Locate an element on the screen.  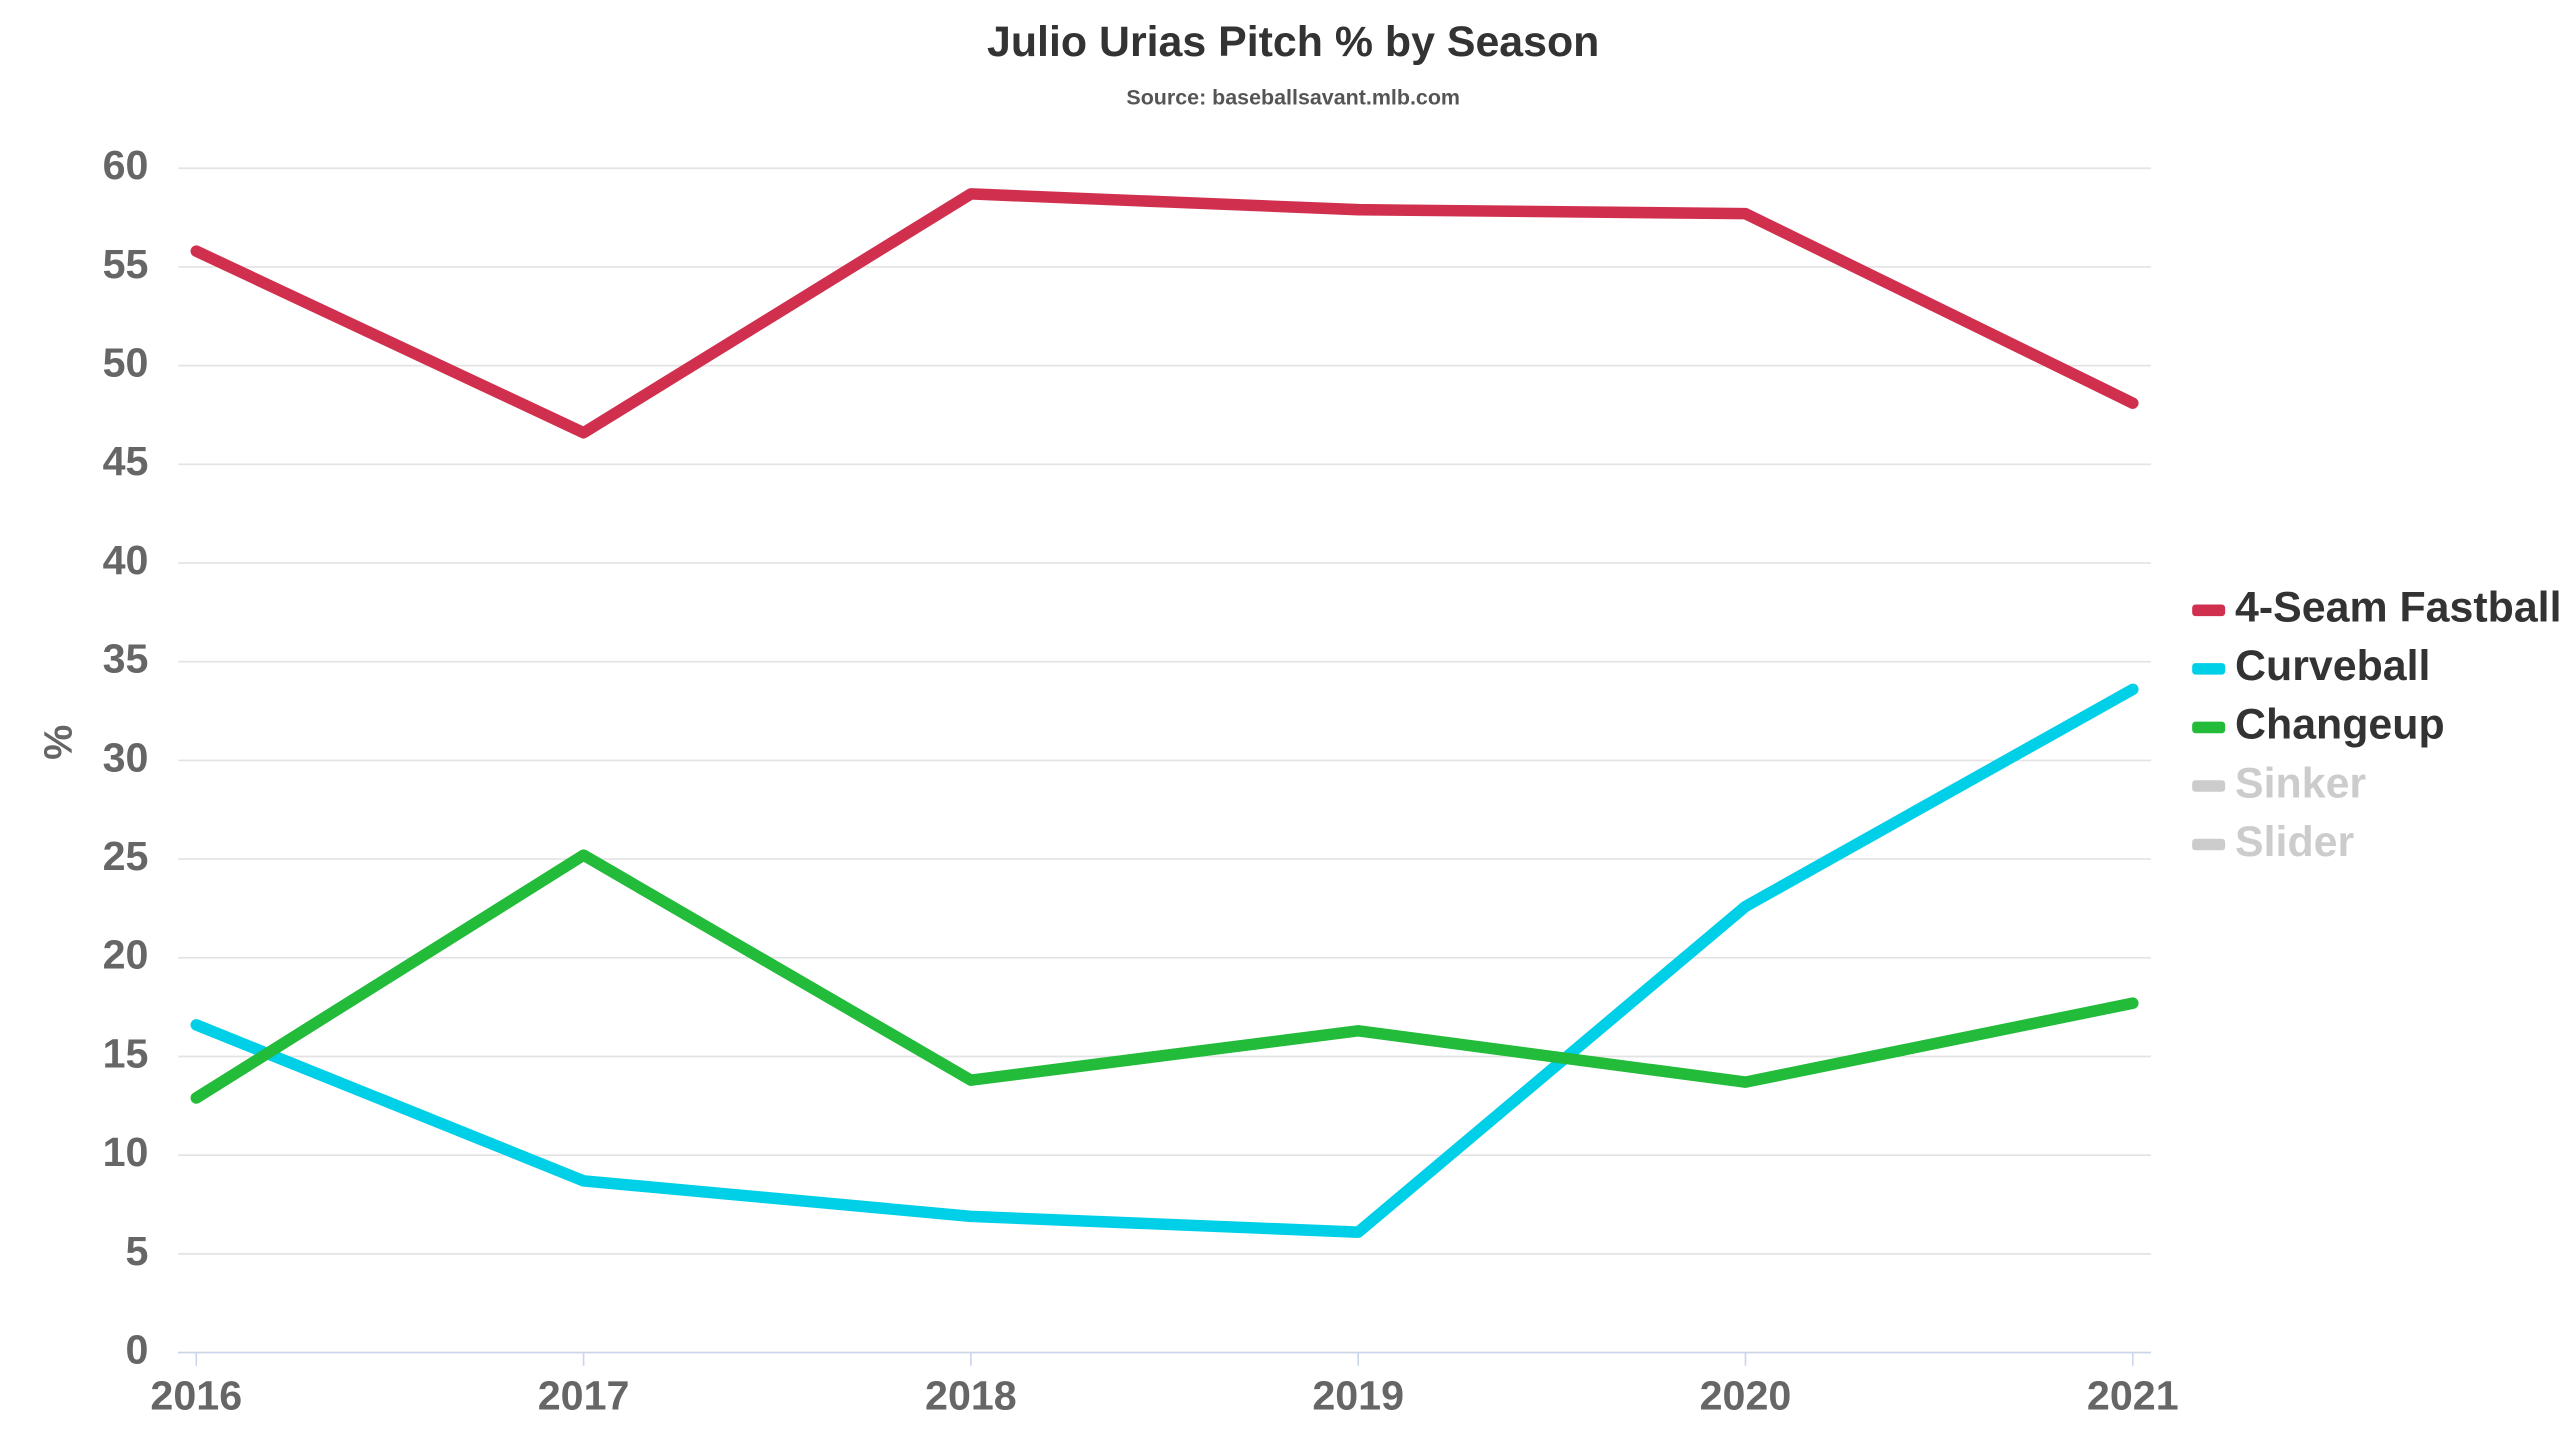
y-axis-label: % is located at coordinates (58, 742).